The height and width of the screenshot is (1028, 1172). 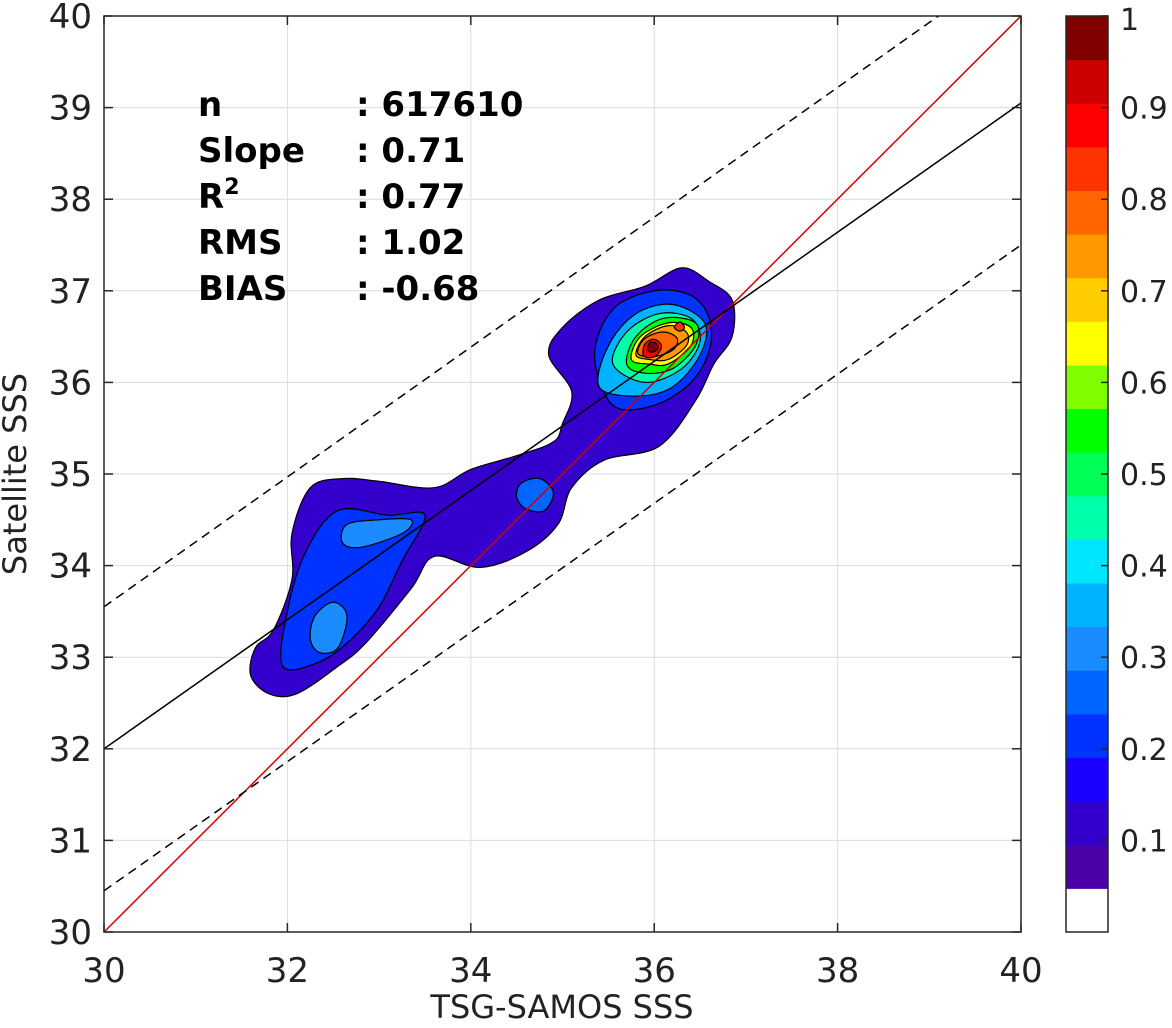 What do you see at coordinates (103, 971) in the screenshot?
I see `x-tick-label: 30` at bounding box center [103, 971].